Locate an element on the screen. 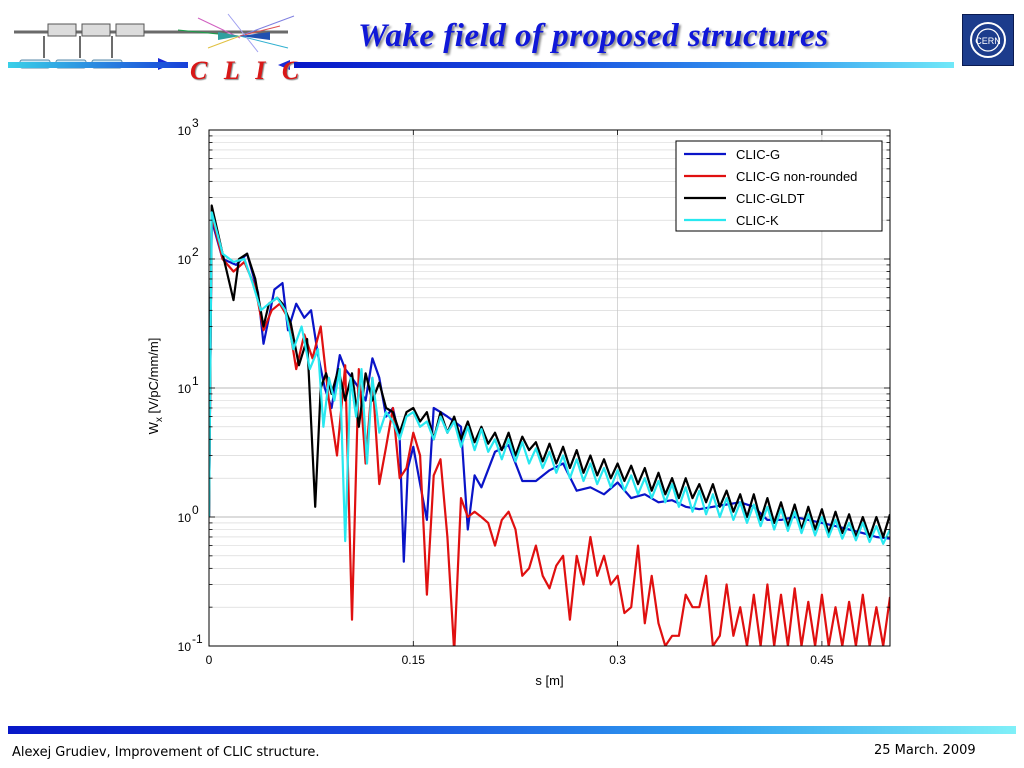 Image resolution: width=1024 pixels, height=768 pixels. y-axis-title-main: W is located at coordinates (153, 427).